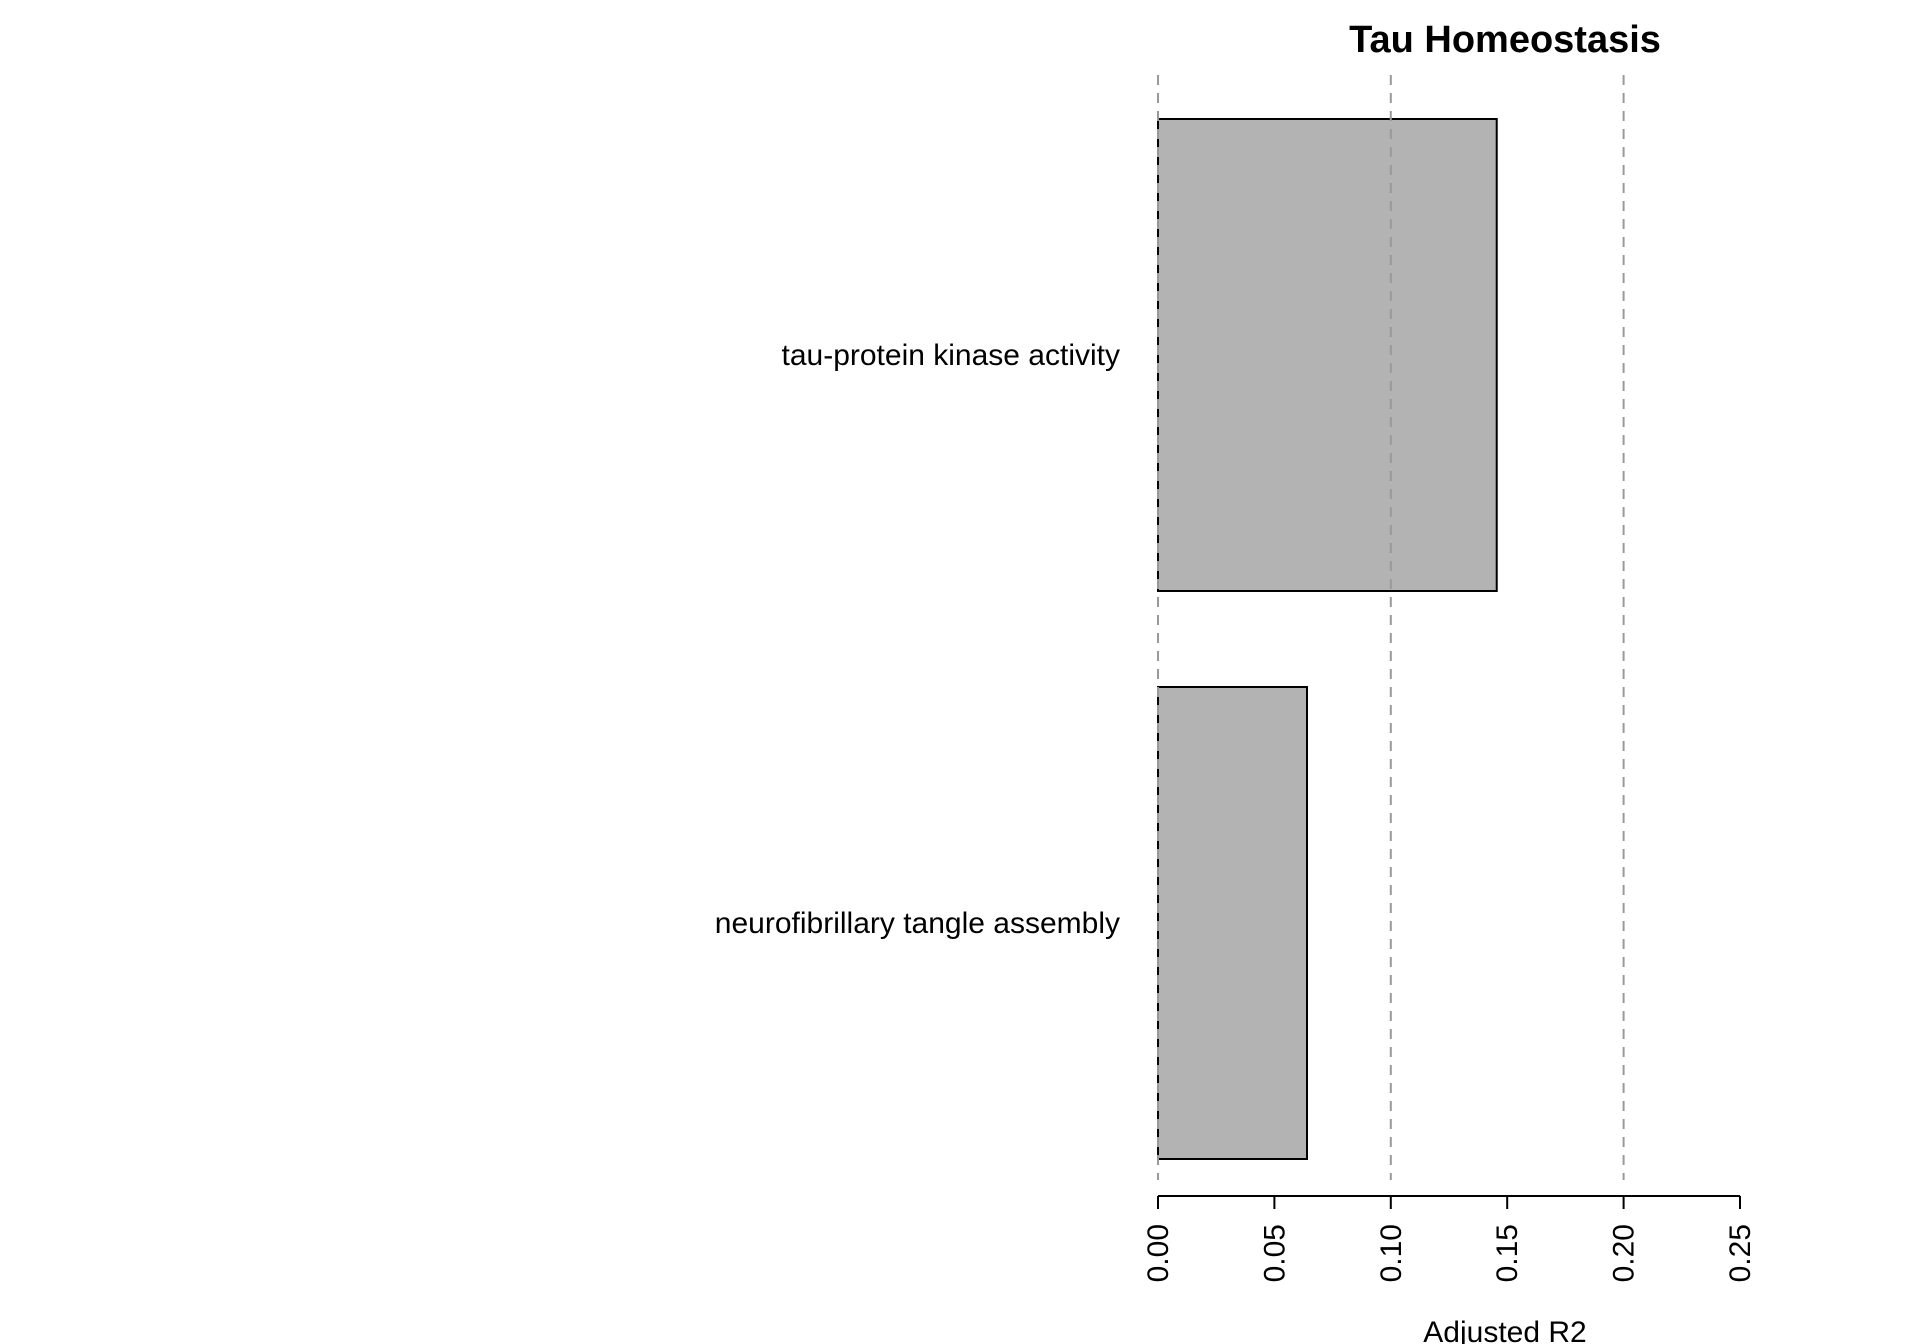  I want to click on x-axis-title: Adjusted R2, so click(1504, 1330).